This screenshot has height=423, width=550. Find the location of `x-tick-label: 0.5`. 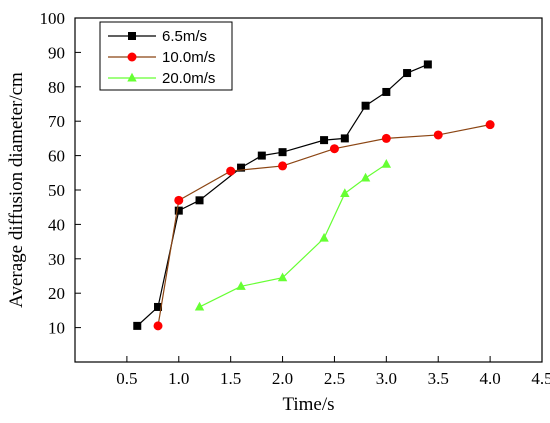

x-tick-label: 0.5 is located at coordinates (126, 378).